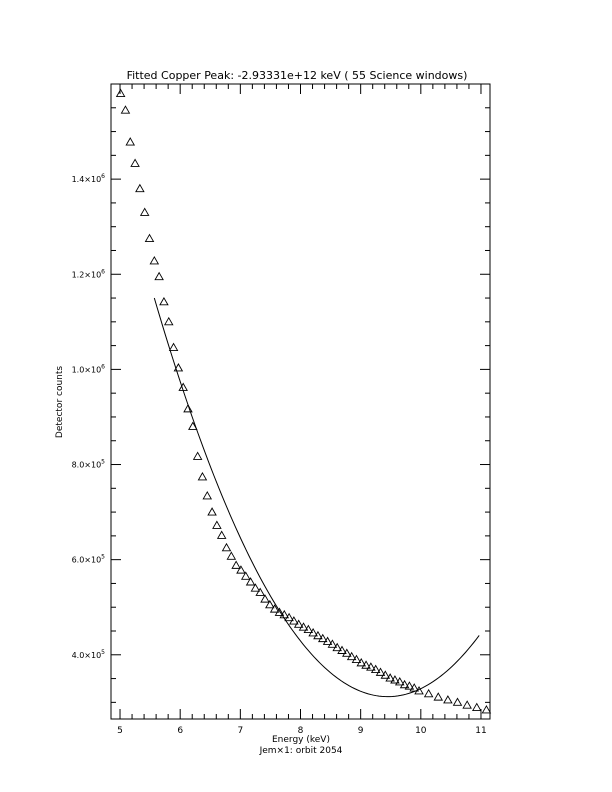  I want to click on x-tick-labels: 5 6 7 8 9 10 11, so click(302, 731).